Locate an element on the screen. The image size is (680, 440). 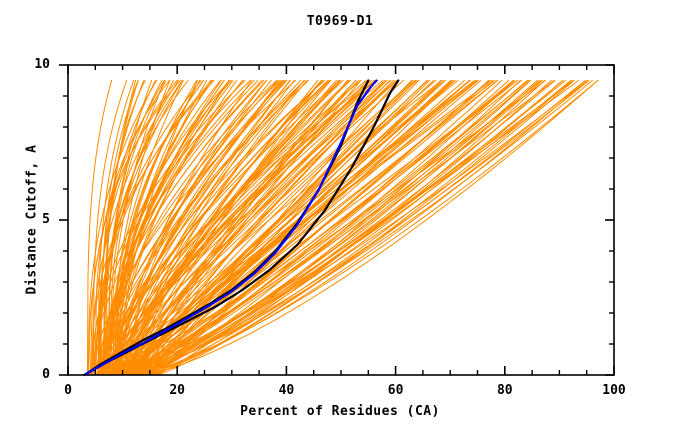
x-tick-label: 60 is located at coordinates (395, 390).